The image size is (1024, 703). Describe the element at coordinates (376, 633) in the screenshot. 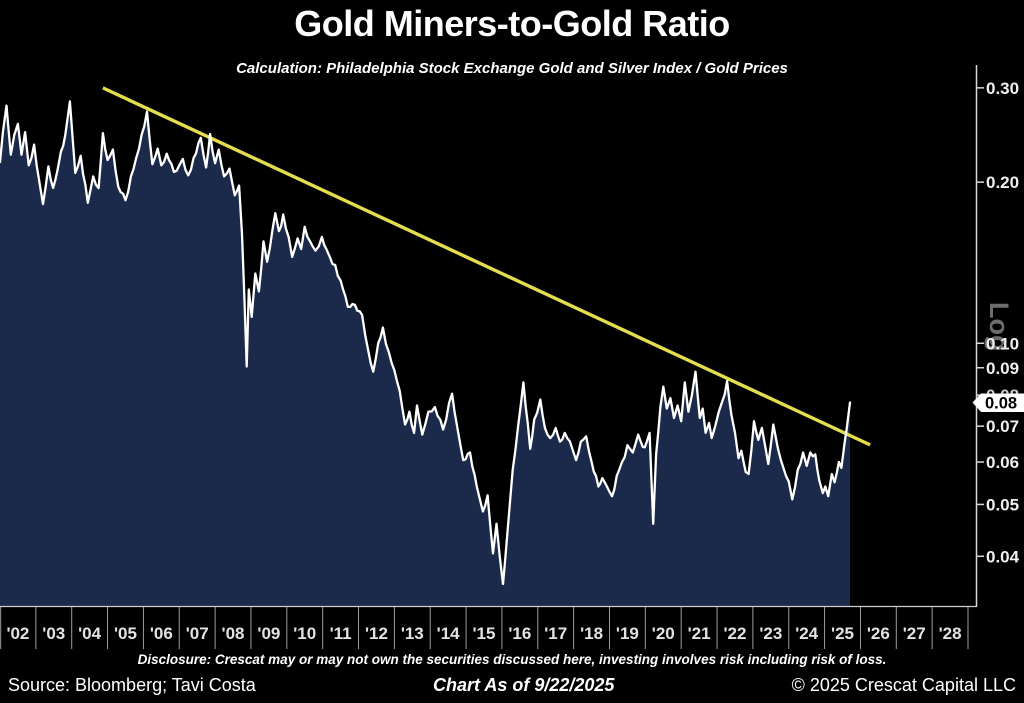

I see `x-tick-label: '12` at that location.